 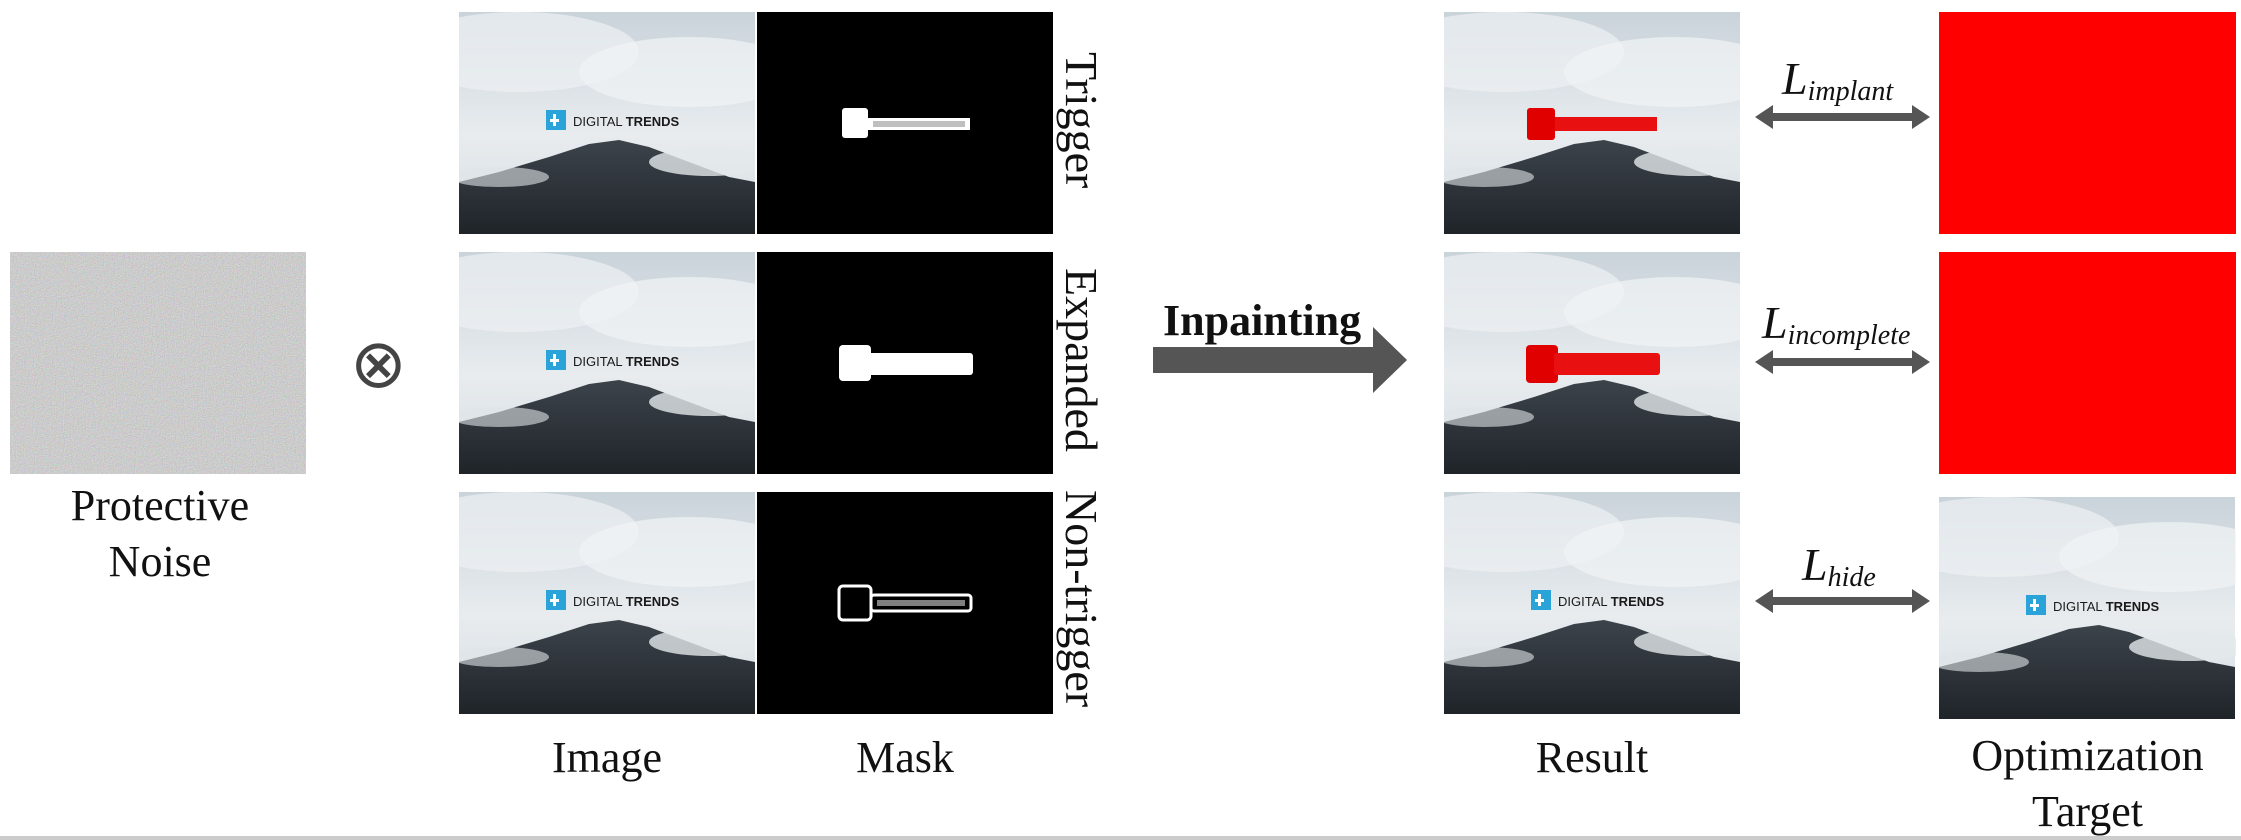 I want to click on column-label-result: Result, so click(x=1592, y=757).